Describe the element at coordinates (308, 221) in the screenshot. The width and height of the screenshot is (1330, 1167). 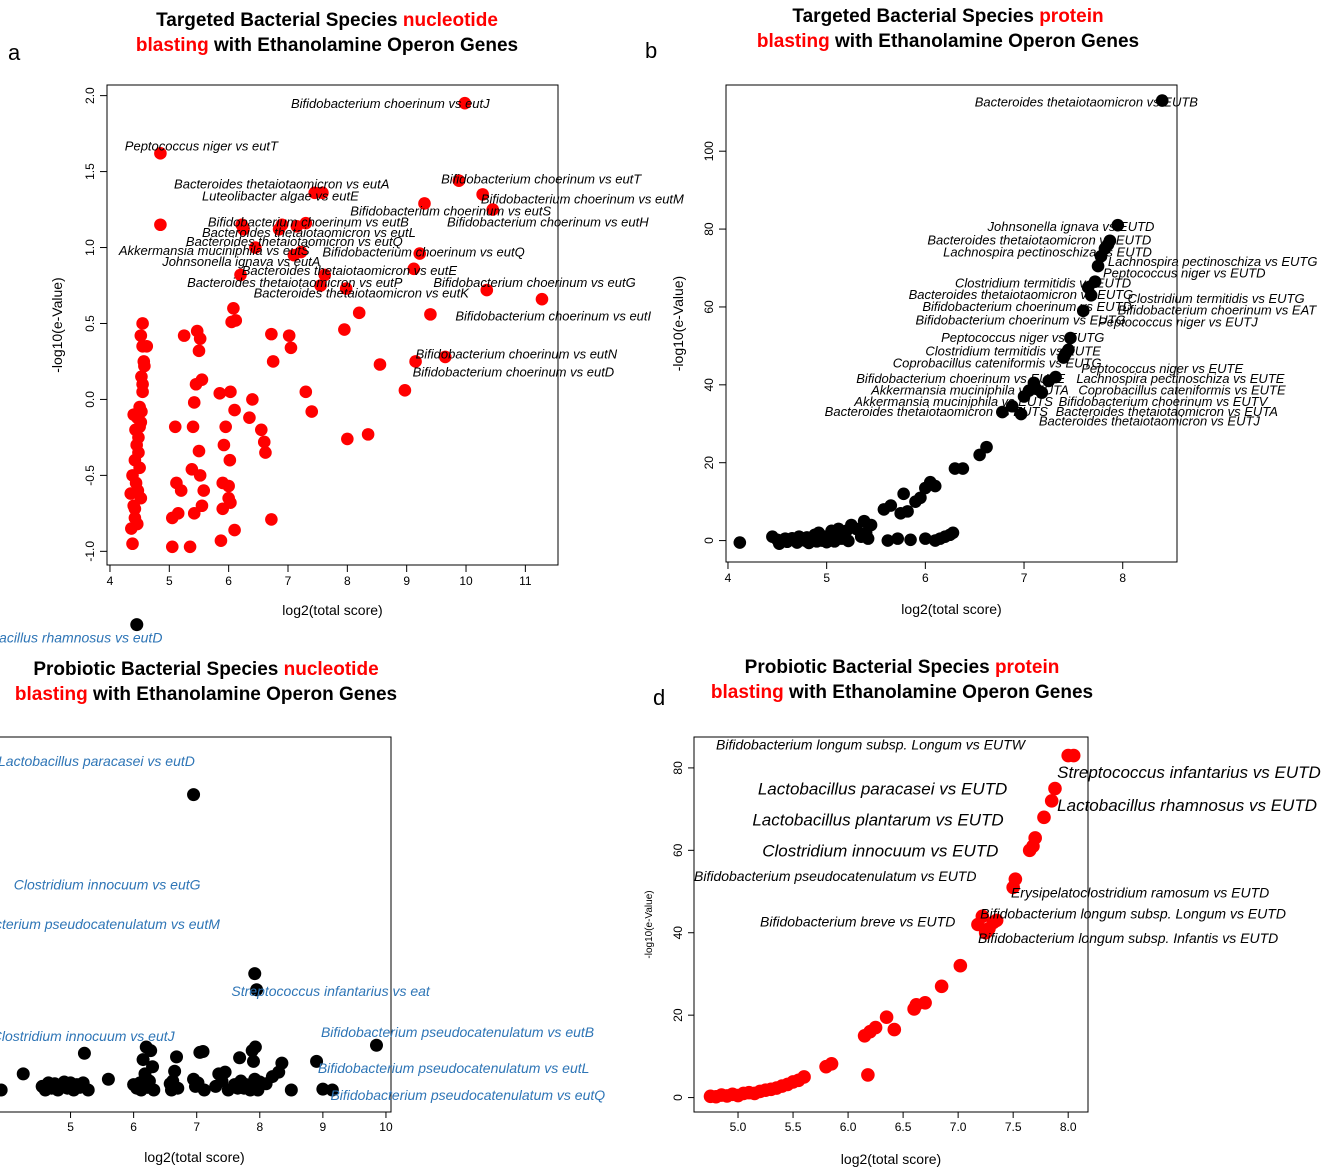
I see `point-annotation: Bifidobacterium choerinum vs eutB` at that location.